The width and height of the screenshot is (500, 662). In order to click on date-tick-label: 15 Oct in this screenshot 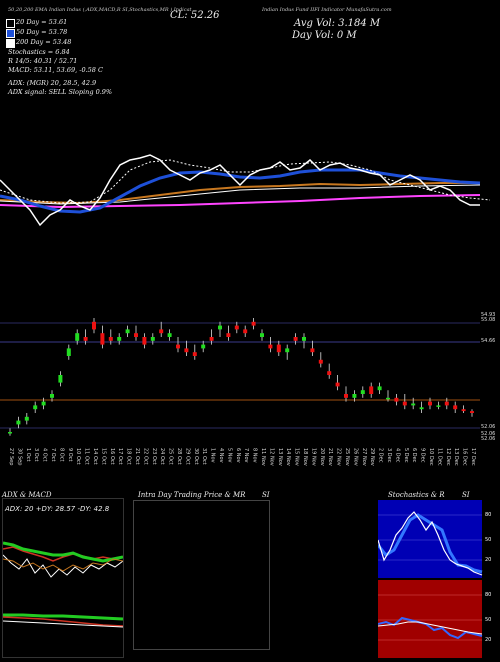, I will do `click(103, 456)`.